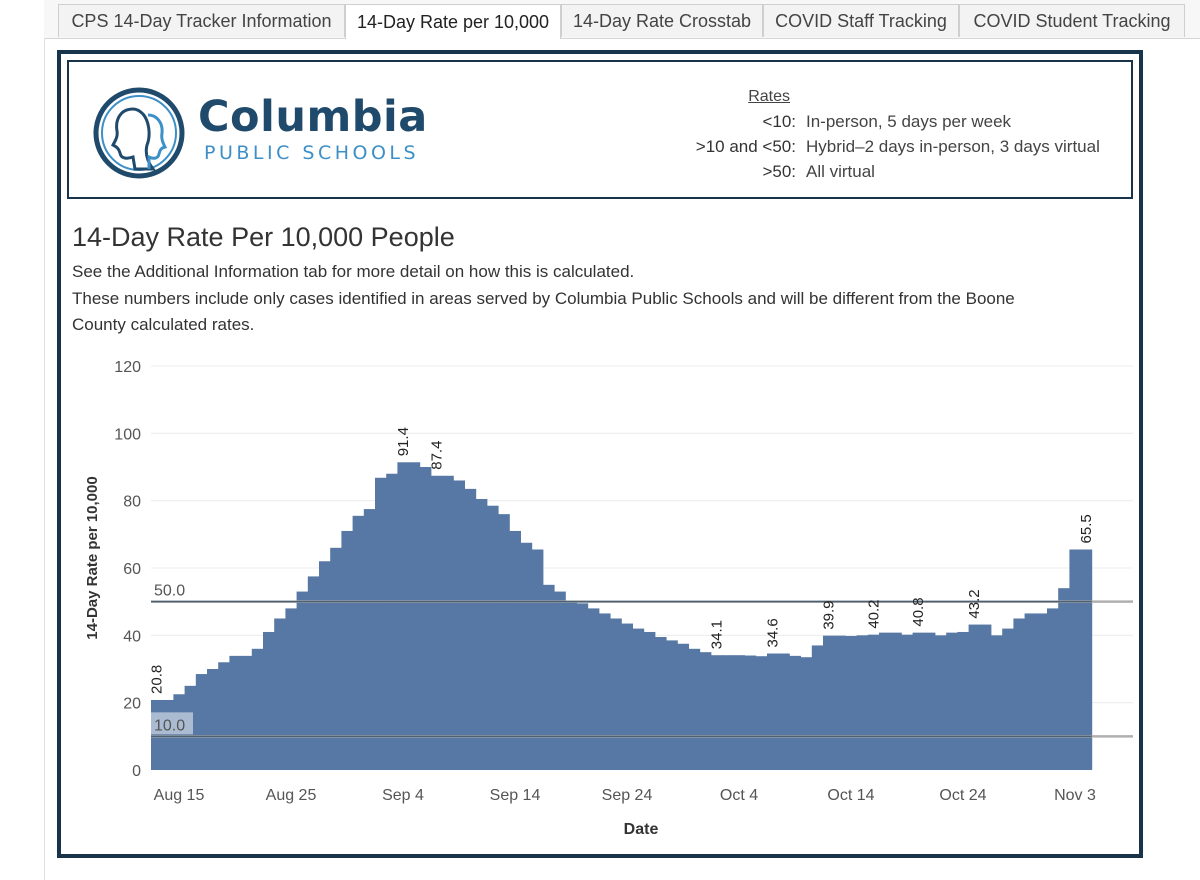 This screenshot has width=1200, height=880. Describe the element at coordinates (132, 704) in the screenshot. I see `y-tick-label: 20` at that location.